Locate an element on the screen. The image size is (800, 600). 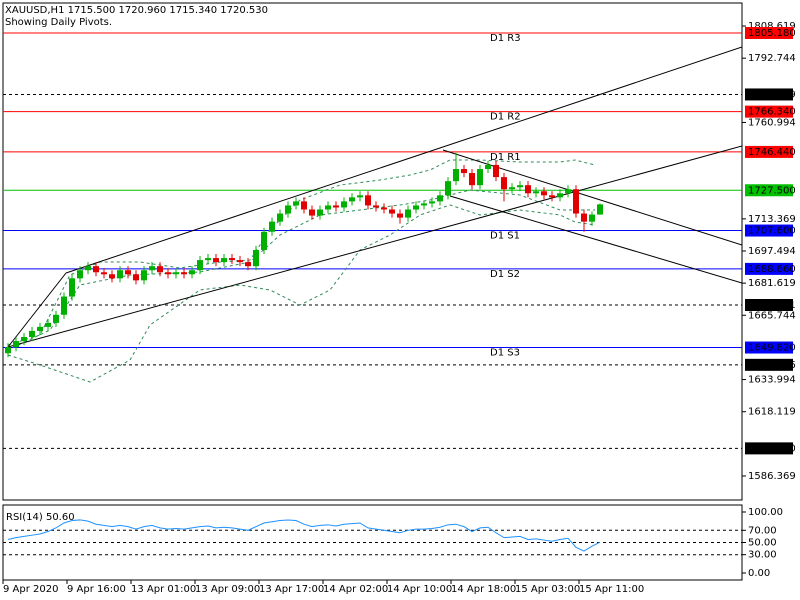
level-name: D1 R2 is located at coordinates (505, 117).